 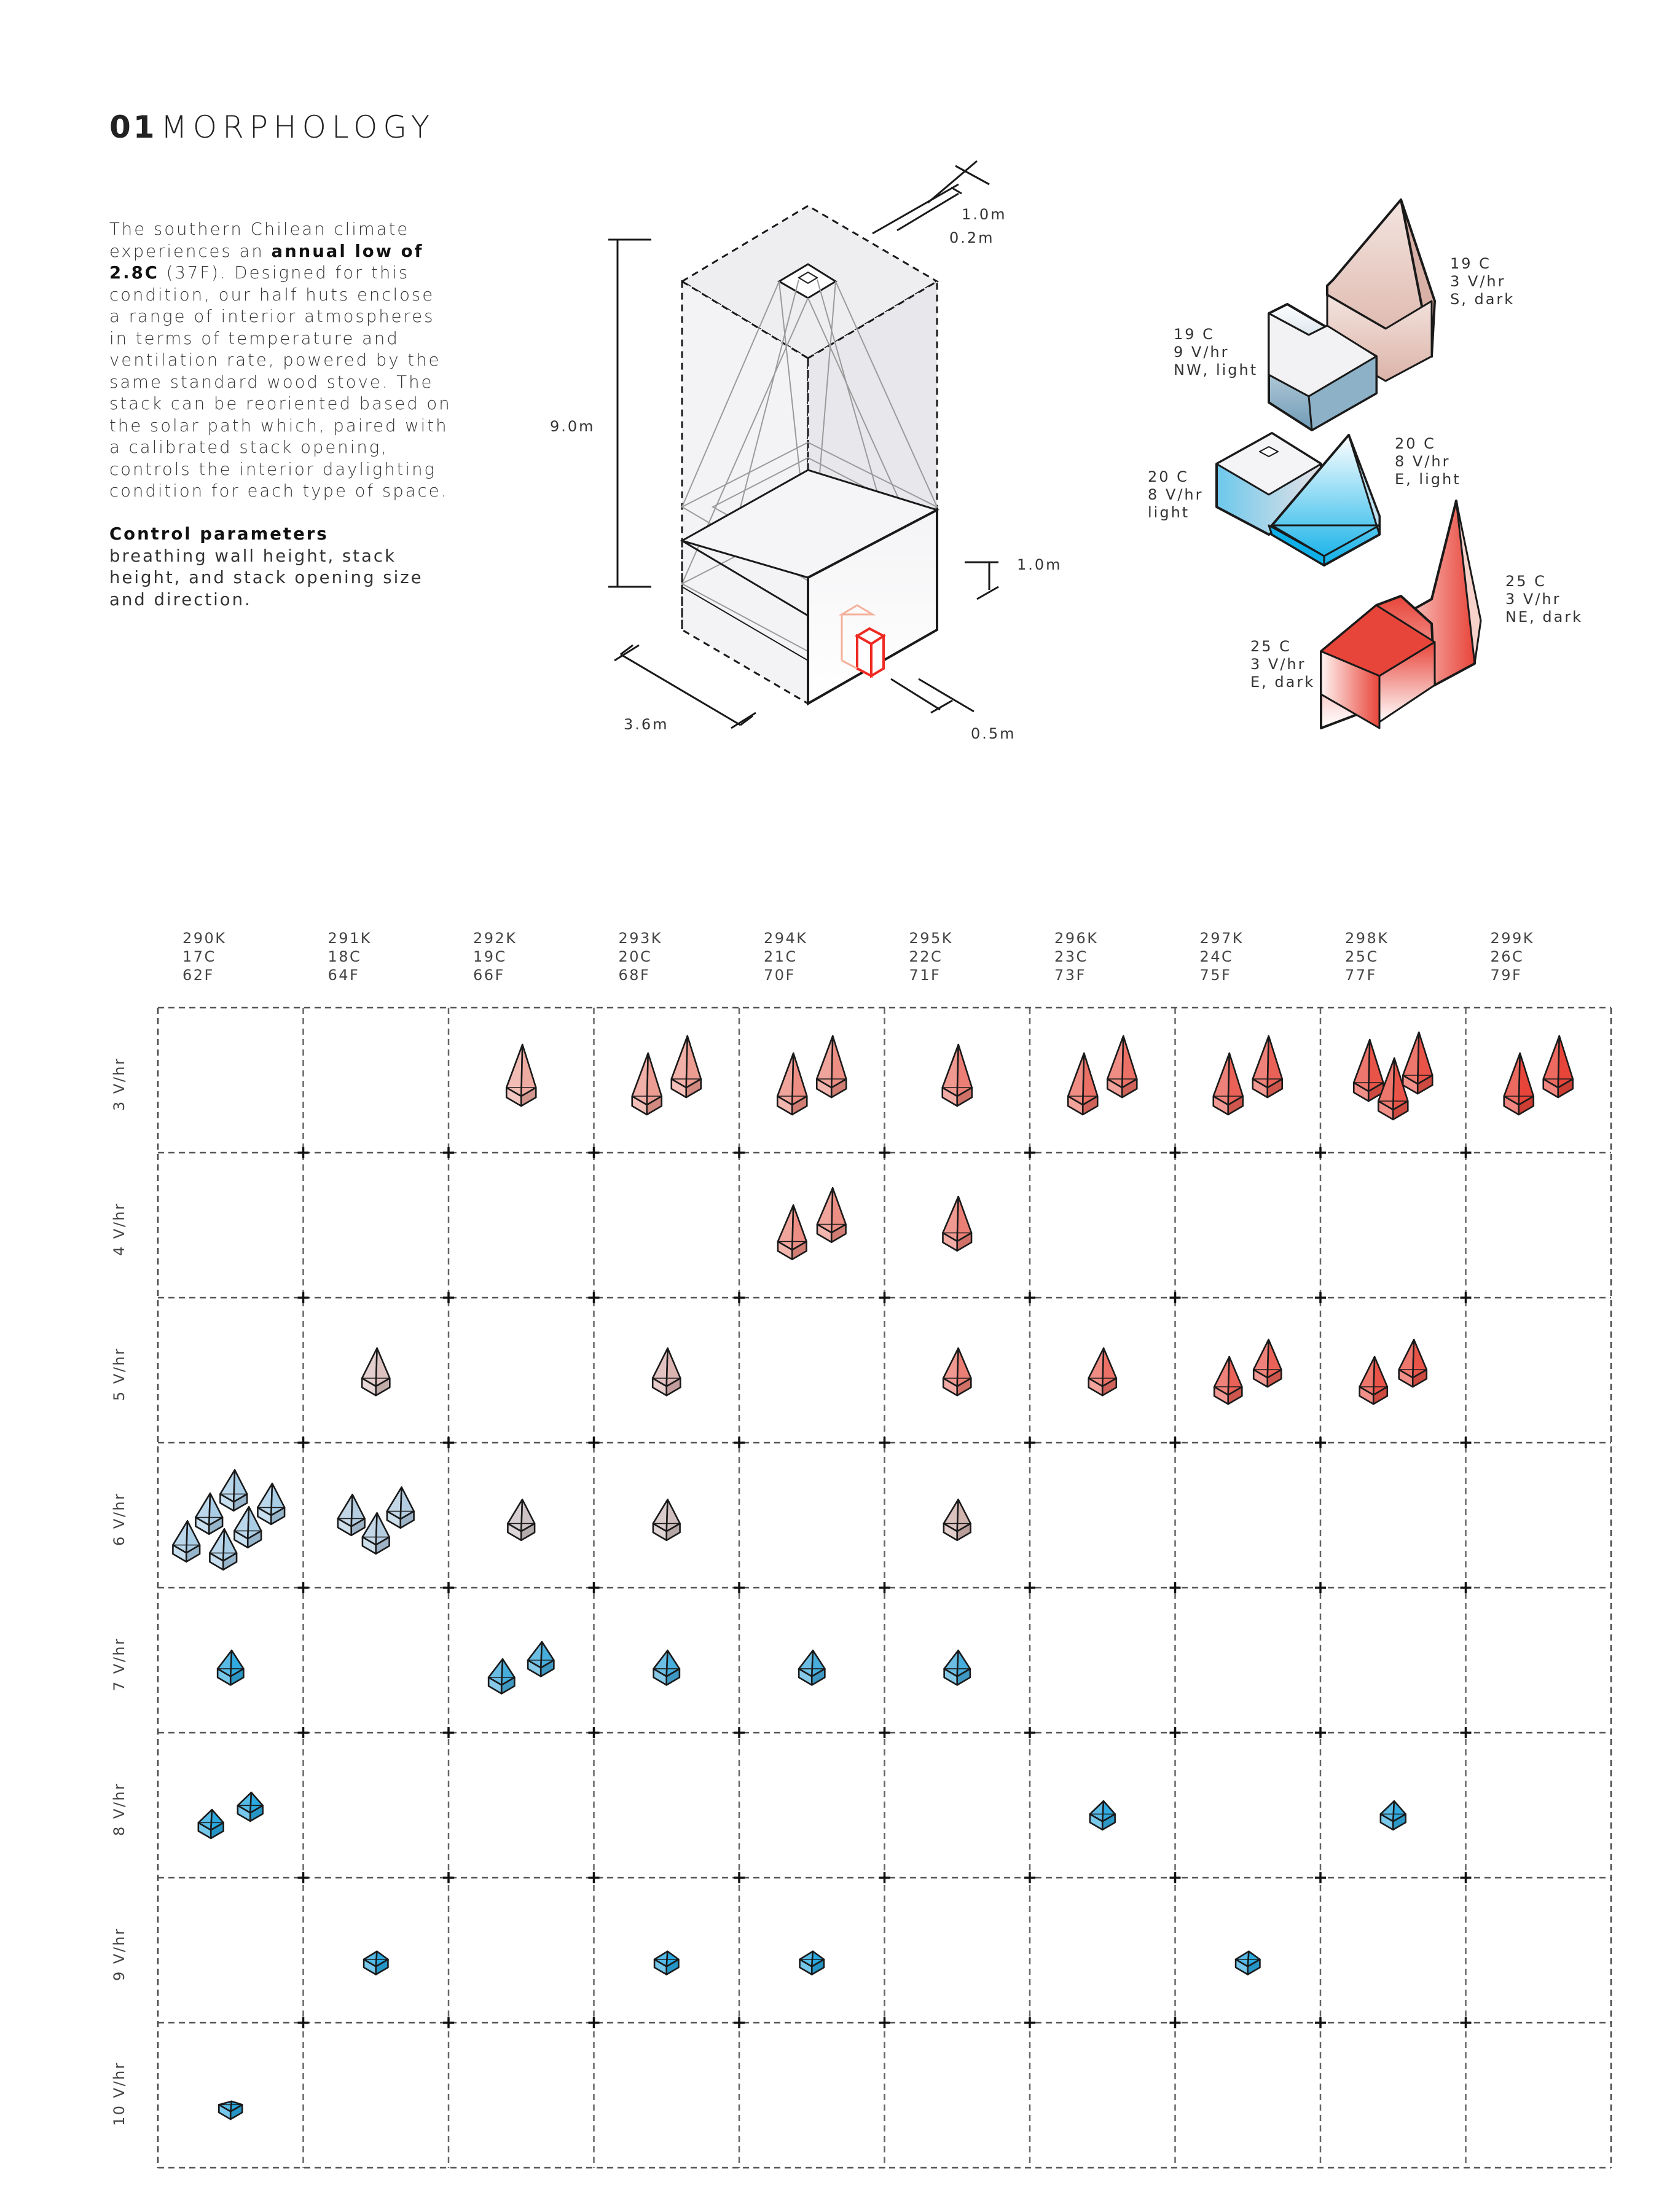 What do you see at coordinates (495, 956) in the screenshot?
I see `column-header: 292K 19C 66F` at bounding box center [495, 956].